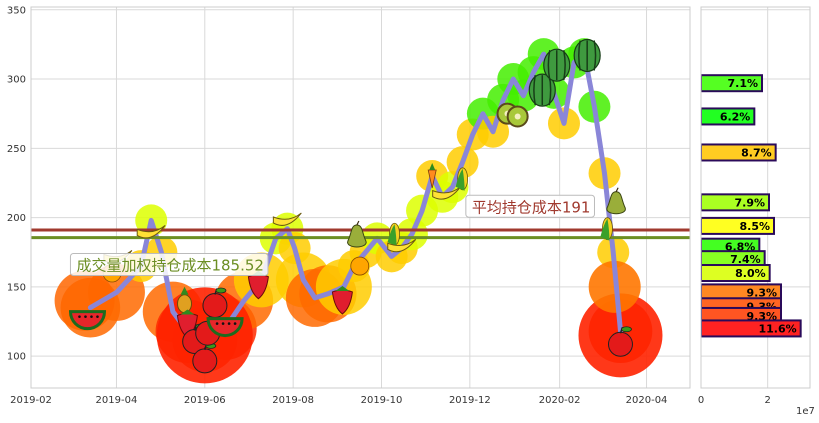 The image size is (819, 423). I want to click on x-tick-label: 2019-08, so click(293, 400).